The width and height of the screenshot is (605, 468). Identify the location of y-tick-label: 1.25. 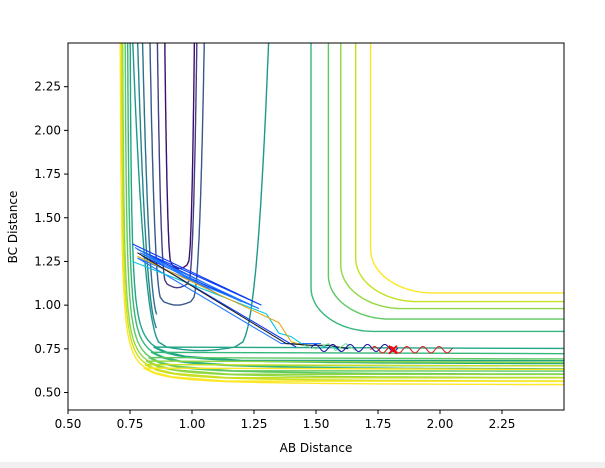
(47, 261).